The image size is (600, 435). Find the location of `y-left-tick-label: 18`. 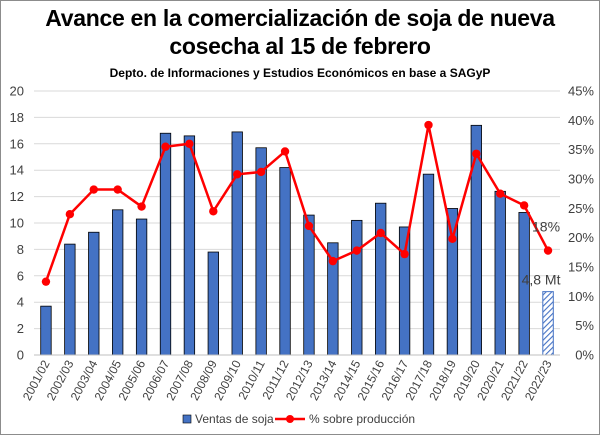

y-left-tick-label: 18 is located at coordinates (17, 117).